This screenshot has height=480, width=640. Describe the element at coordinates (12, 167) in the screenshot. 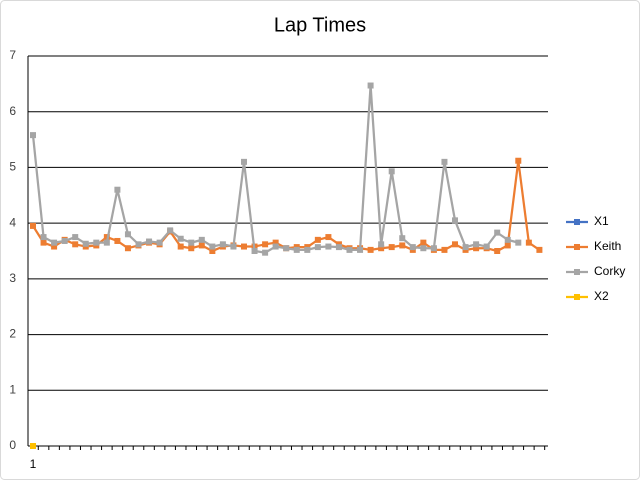

I see `y-tick-label: 5` at that location.